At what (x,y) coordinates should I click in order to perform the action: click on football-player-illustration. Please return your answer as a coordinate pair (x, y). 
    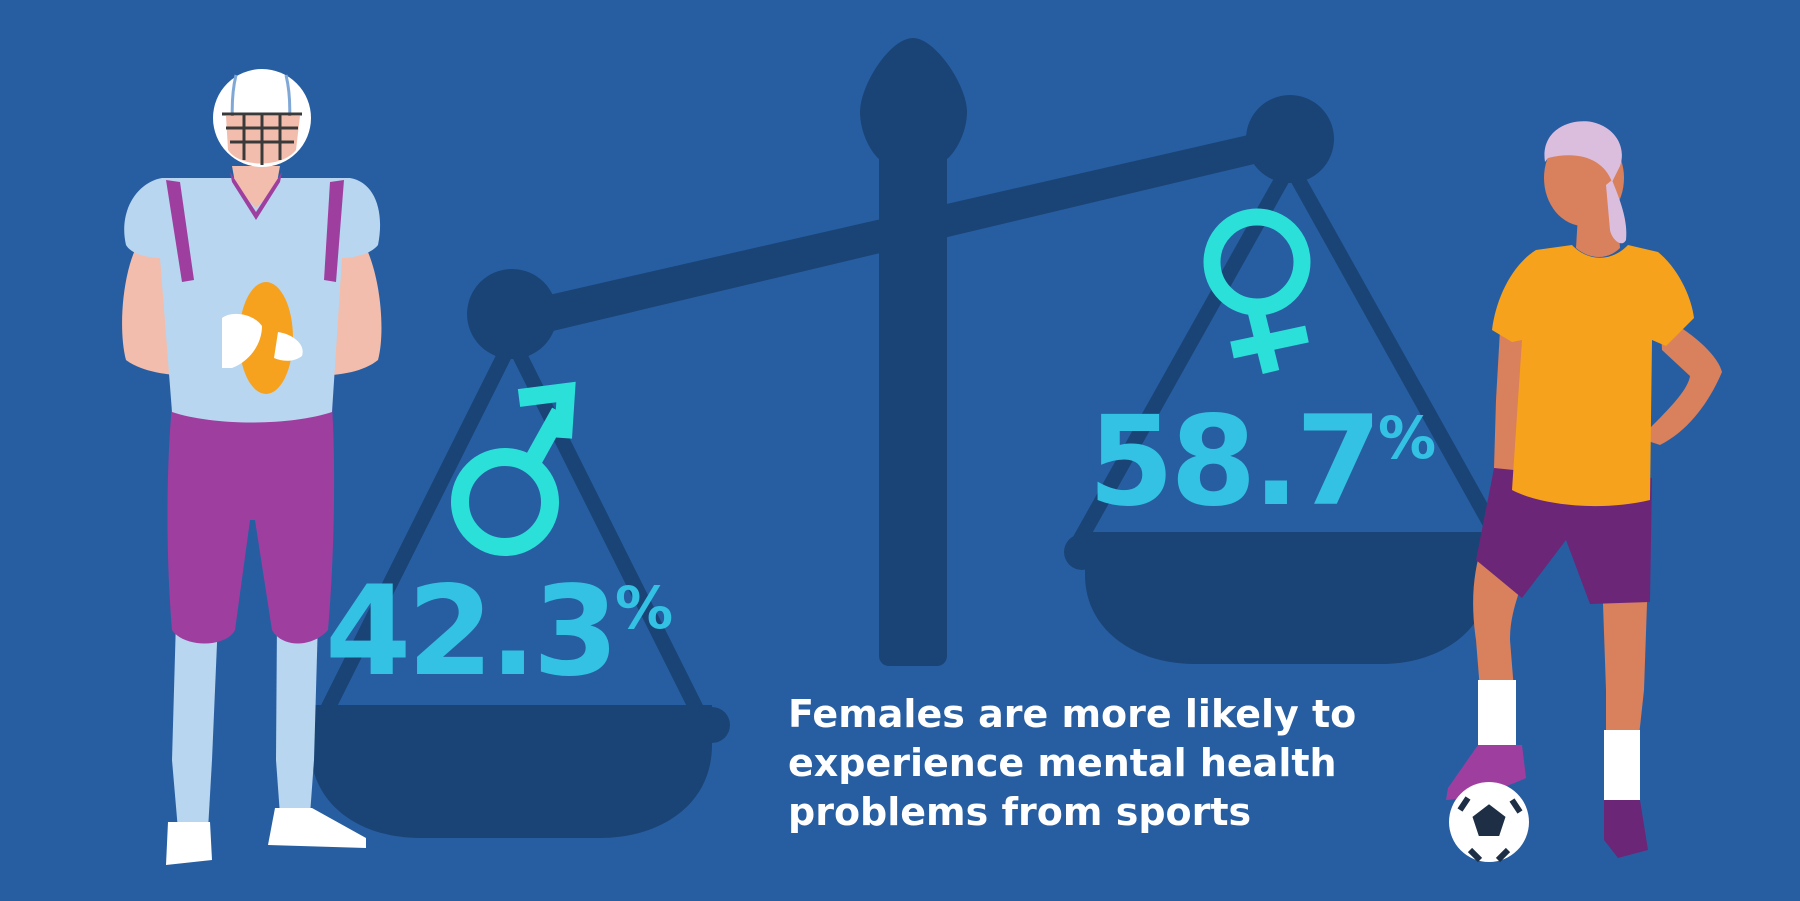
    Looking at the image, I should click on (252, 467).